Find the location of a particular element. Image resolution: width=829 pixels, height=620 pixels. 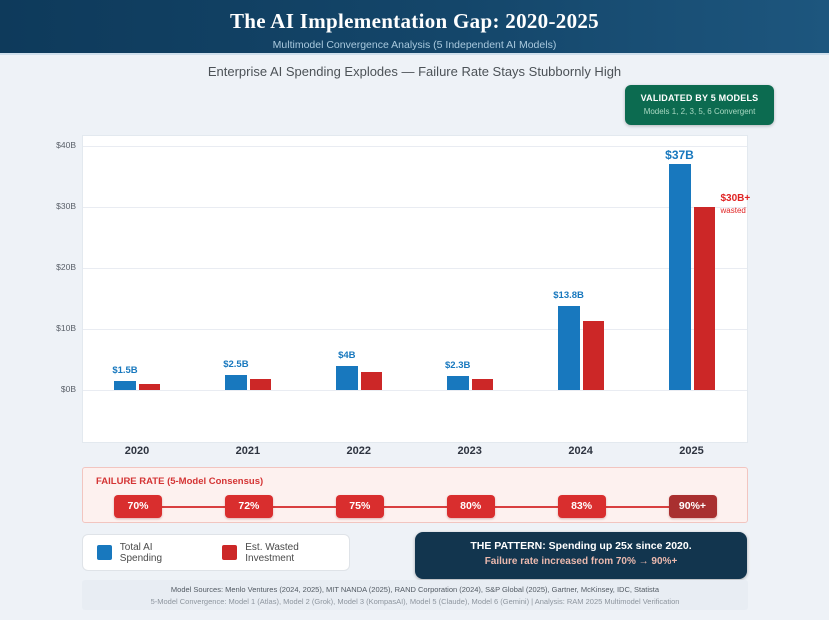

y-tick-label: $20B is located at coordinates (66, 267).